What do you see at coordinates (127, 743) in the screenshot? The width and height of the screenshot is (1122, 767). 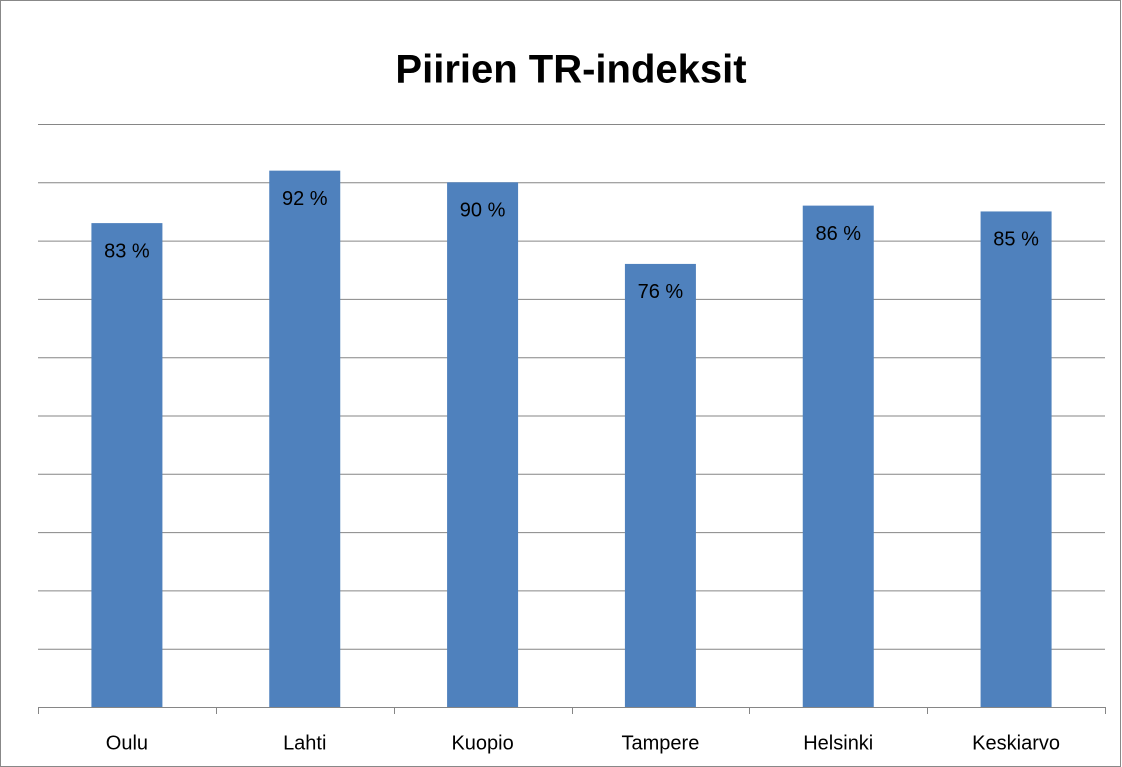 I see `x-tick-label: Oulu` at bounding box center [127, 743].